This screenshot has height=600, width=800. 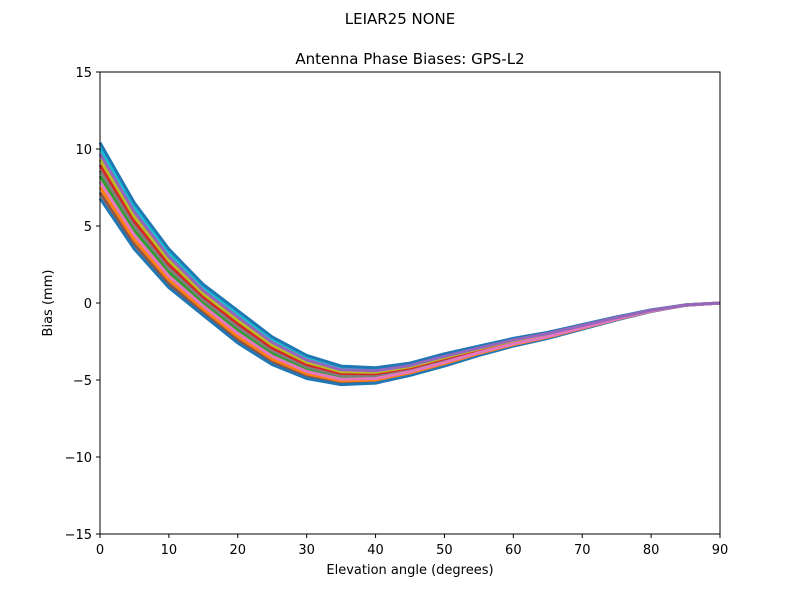 I want to click on y-tick-label: −15, so click(x=78, y=535).